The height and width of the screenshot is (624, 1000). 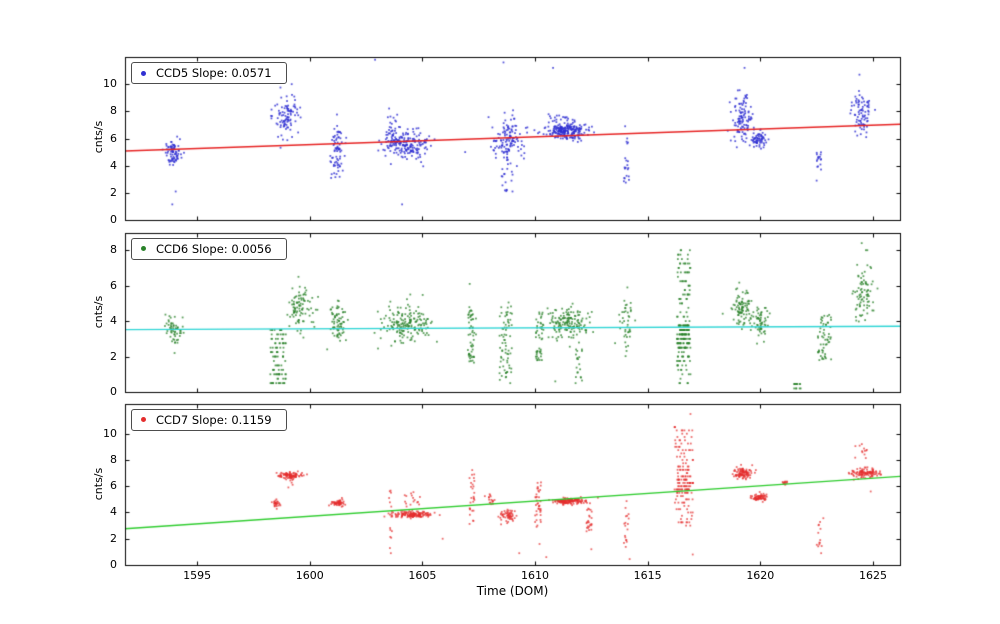 I want to click on ccd6-legend-label: CCD6 Slope: 0.0056, so click(x=214, y=248).